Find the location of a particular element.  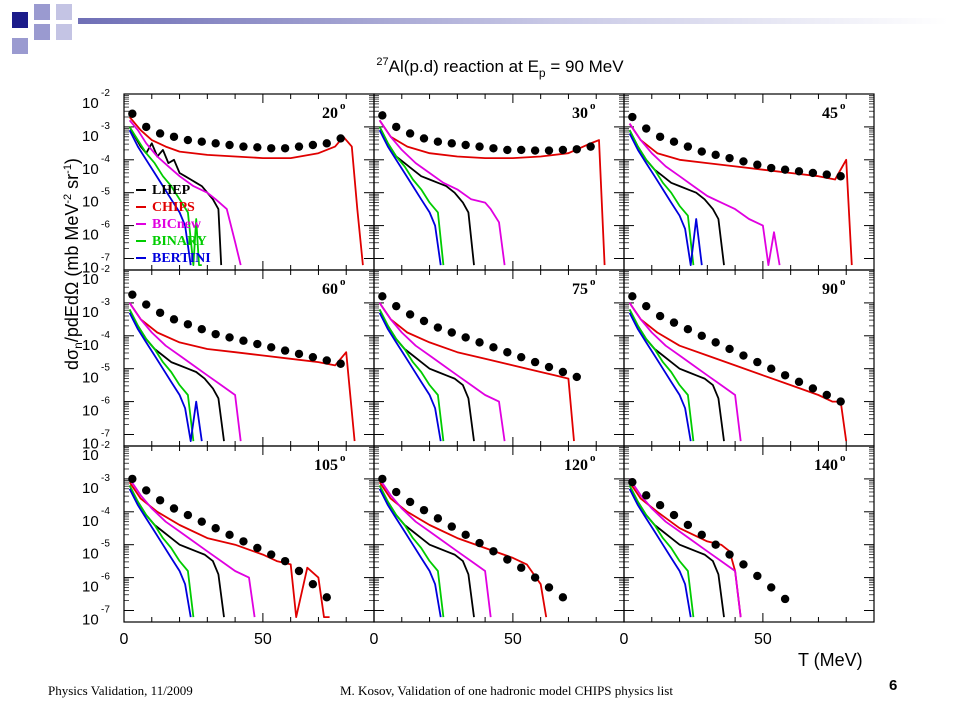

panel-angle-label: 105 is located at coordinates (326, 465).